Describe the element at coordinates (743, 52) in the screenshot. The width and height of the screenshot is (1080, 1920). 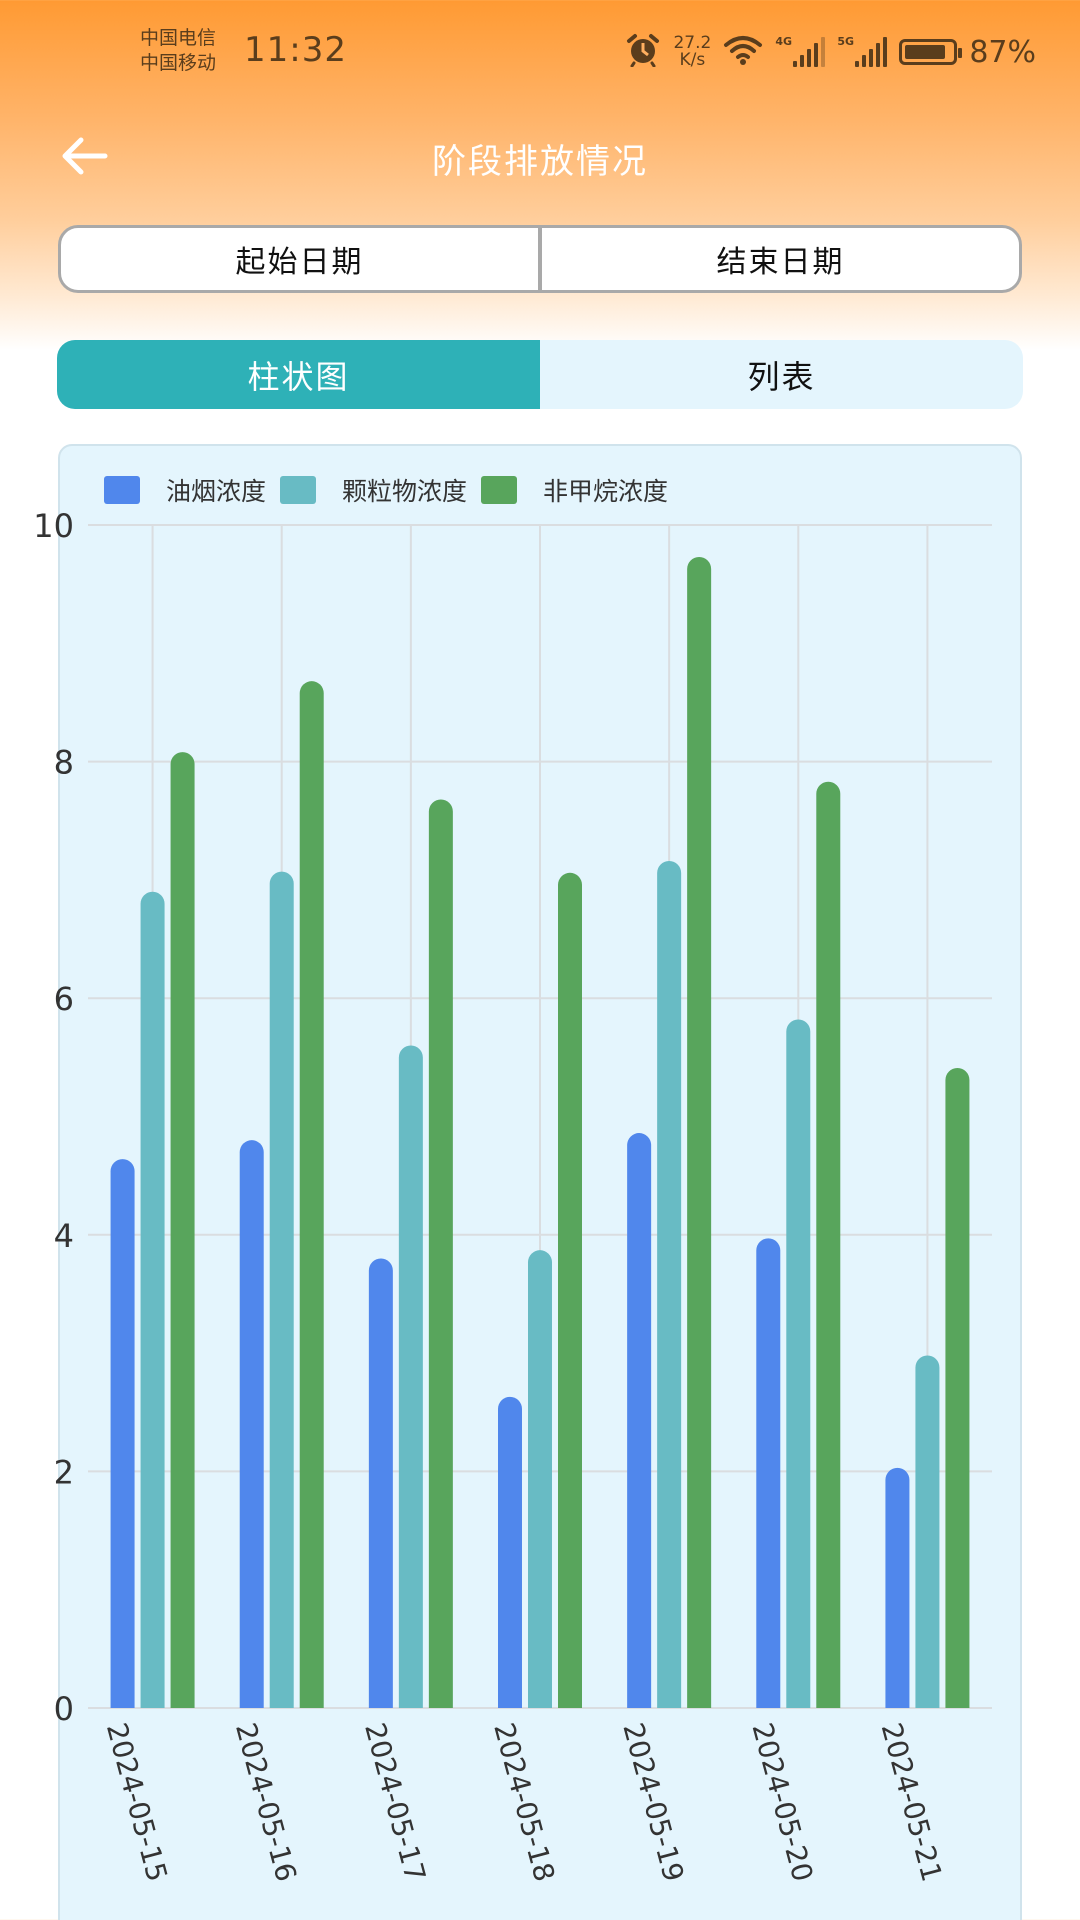
I see `wifi-icon` at that location.